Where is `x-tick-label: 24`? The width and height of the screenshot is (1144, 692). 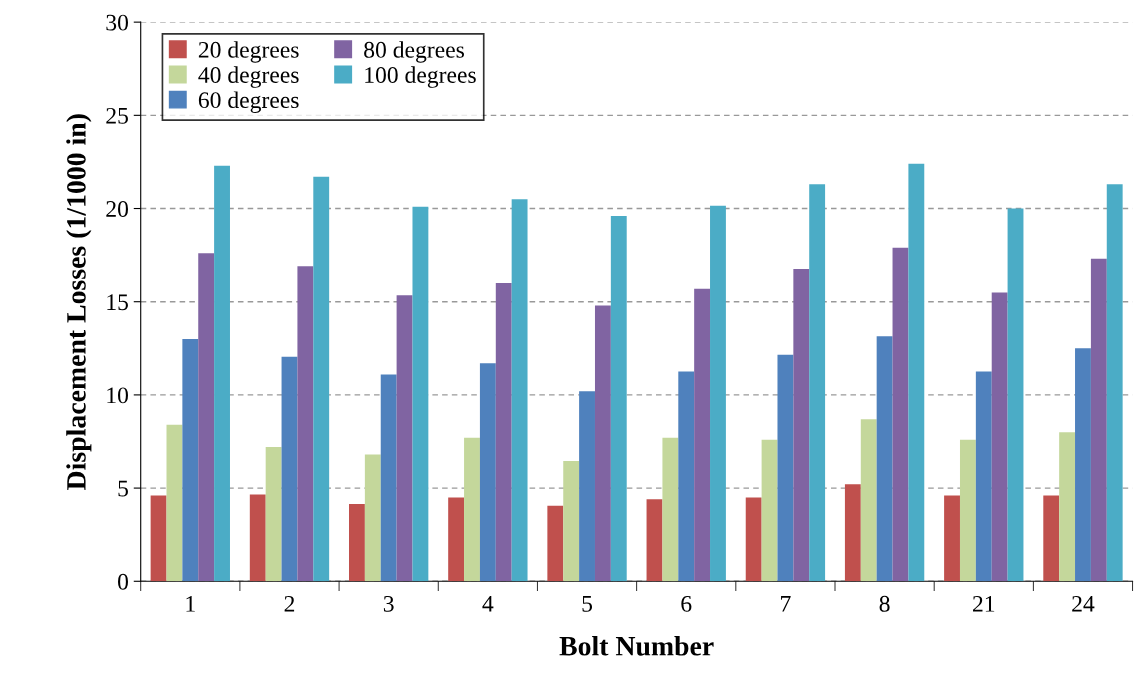 x-tick-label: 24 is located at coordinates (1083, 603).